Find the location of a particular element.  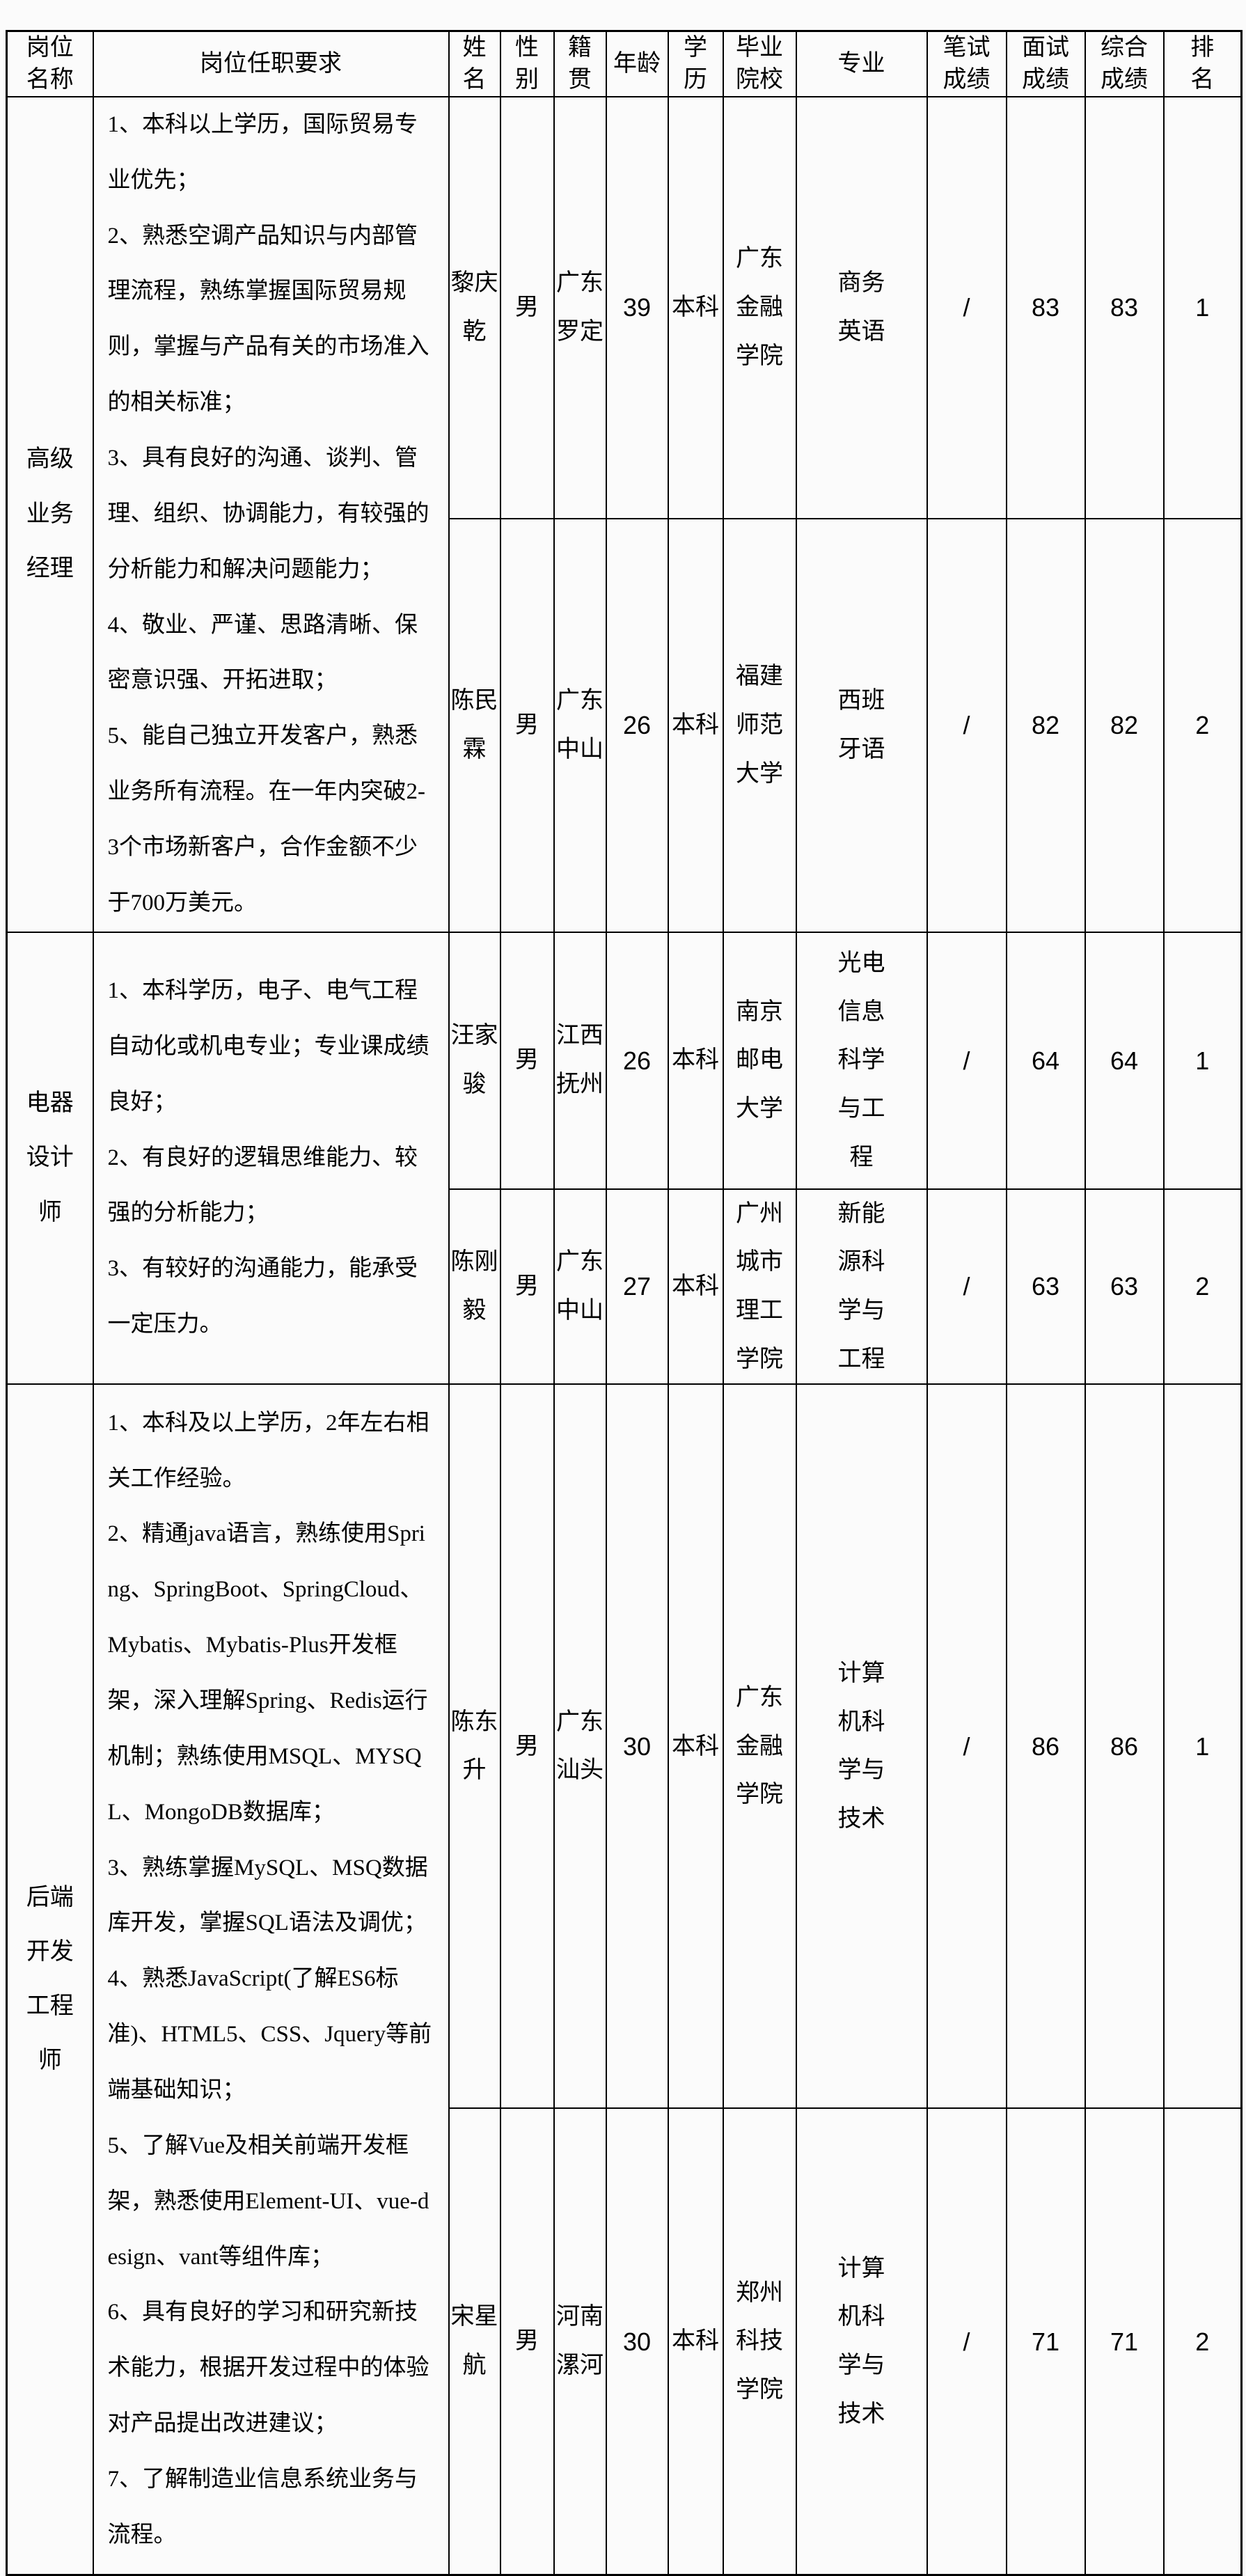

header-origin: 籍 贯 is located at coordinates (580, 63).